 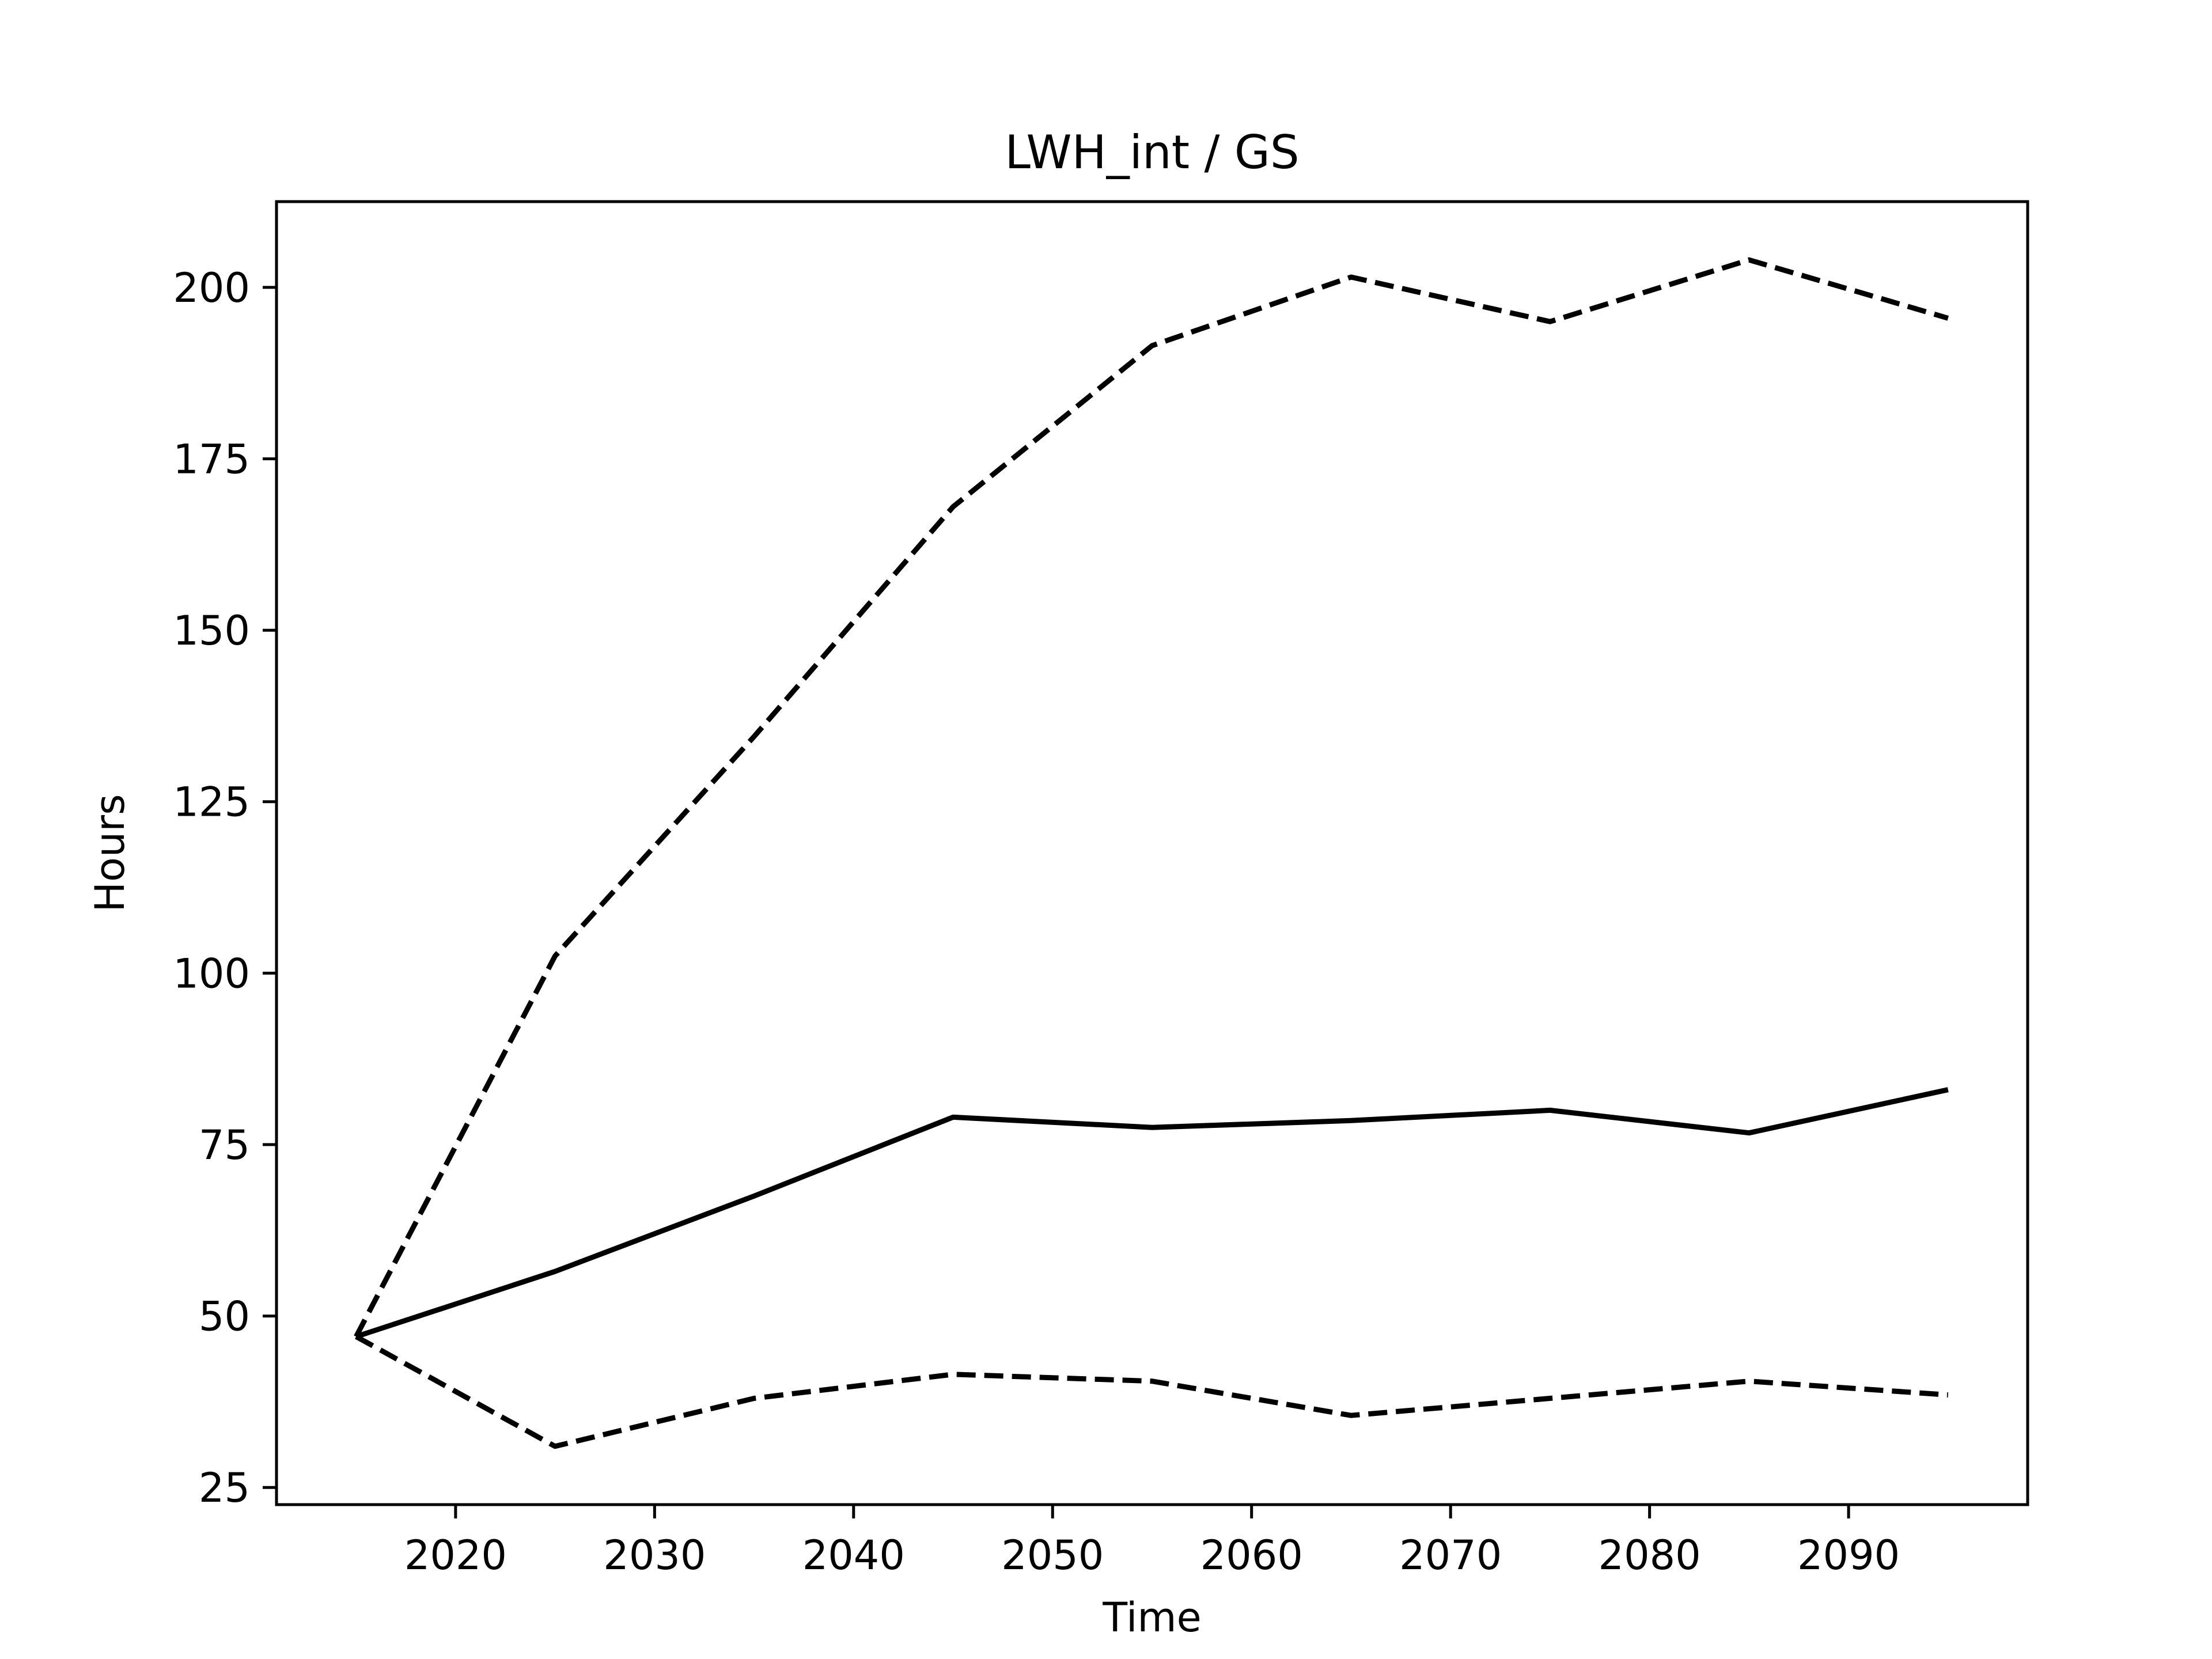 I want to click on series-line-1-solid, so click(x=1152, y=1213).